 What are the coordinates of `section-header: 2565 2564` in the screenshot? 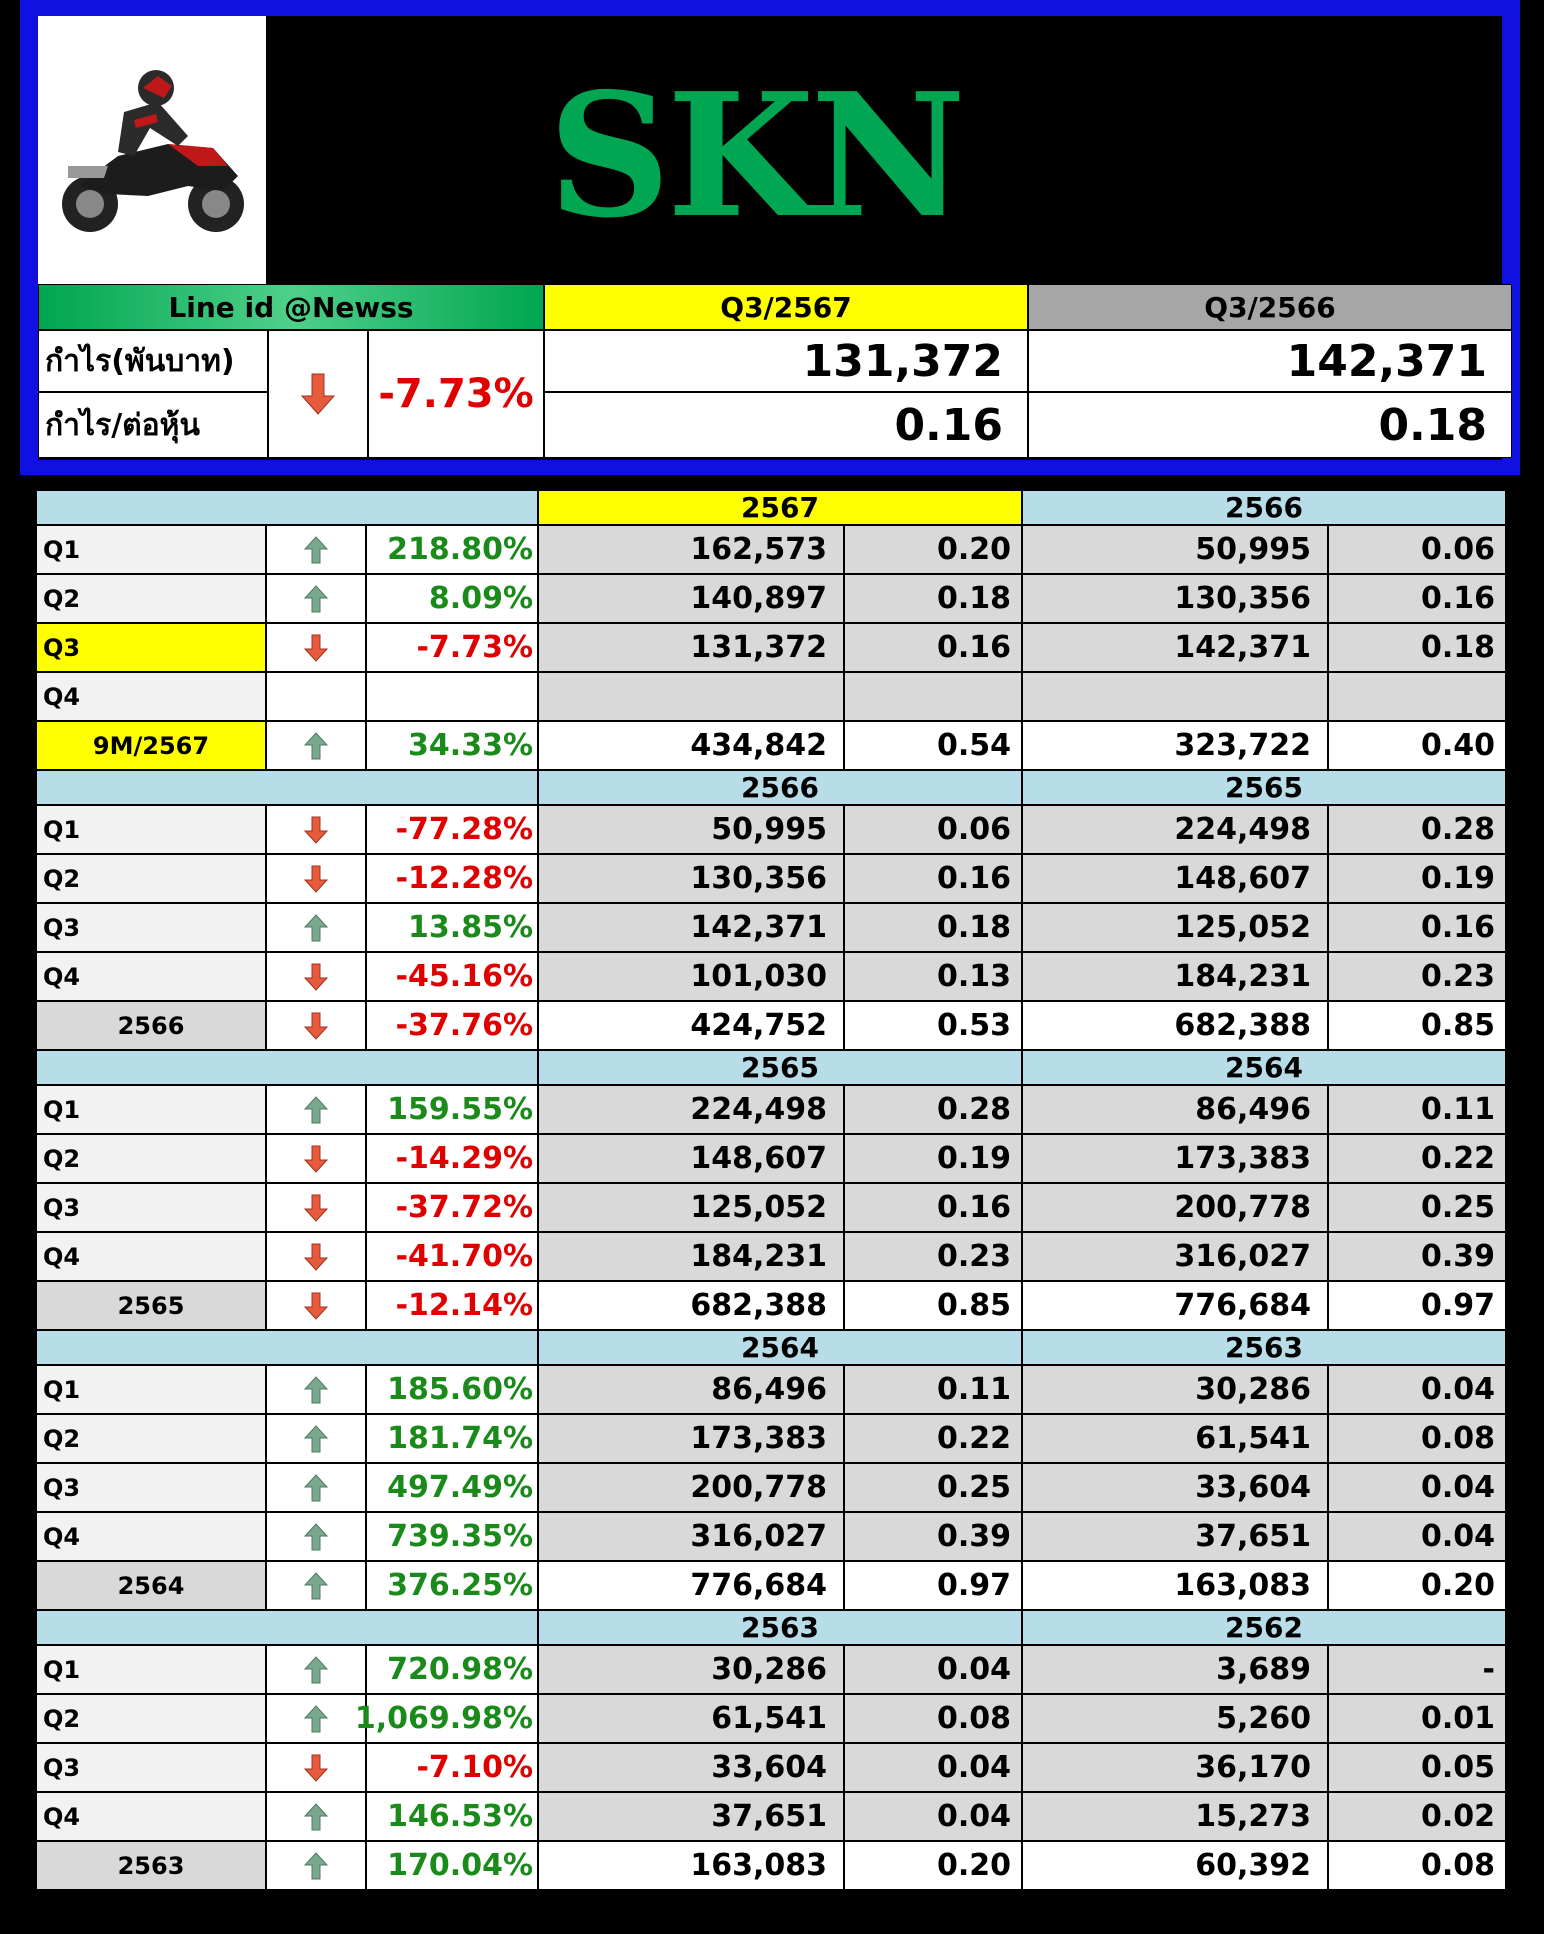 It's located at (771, 1067).